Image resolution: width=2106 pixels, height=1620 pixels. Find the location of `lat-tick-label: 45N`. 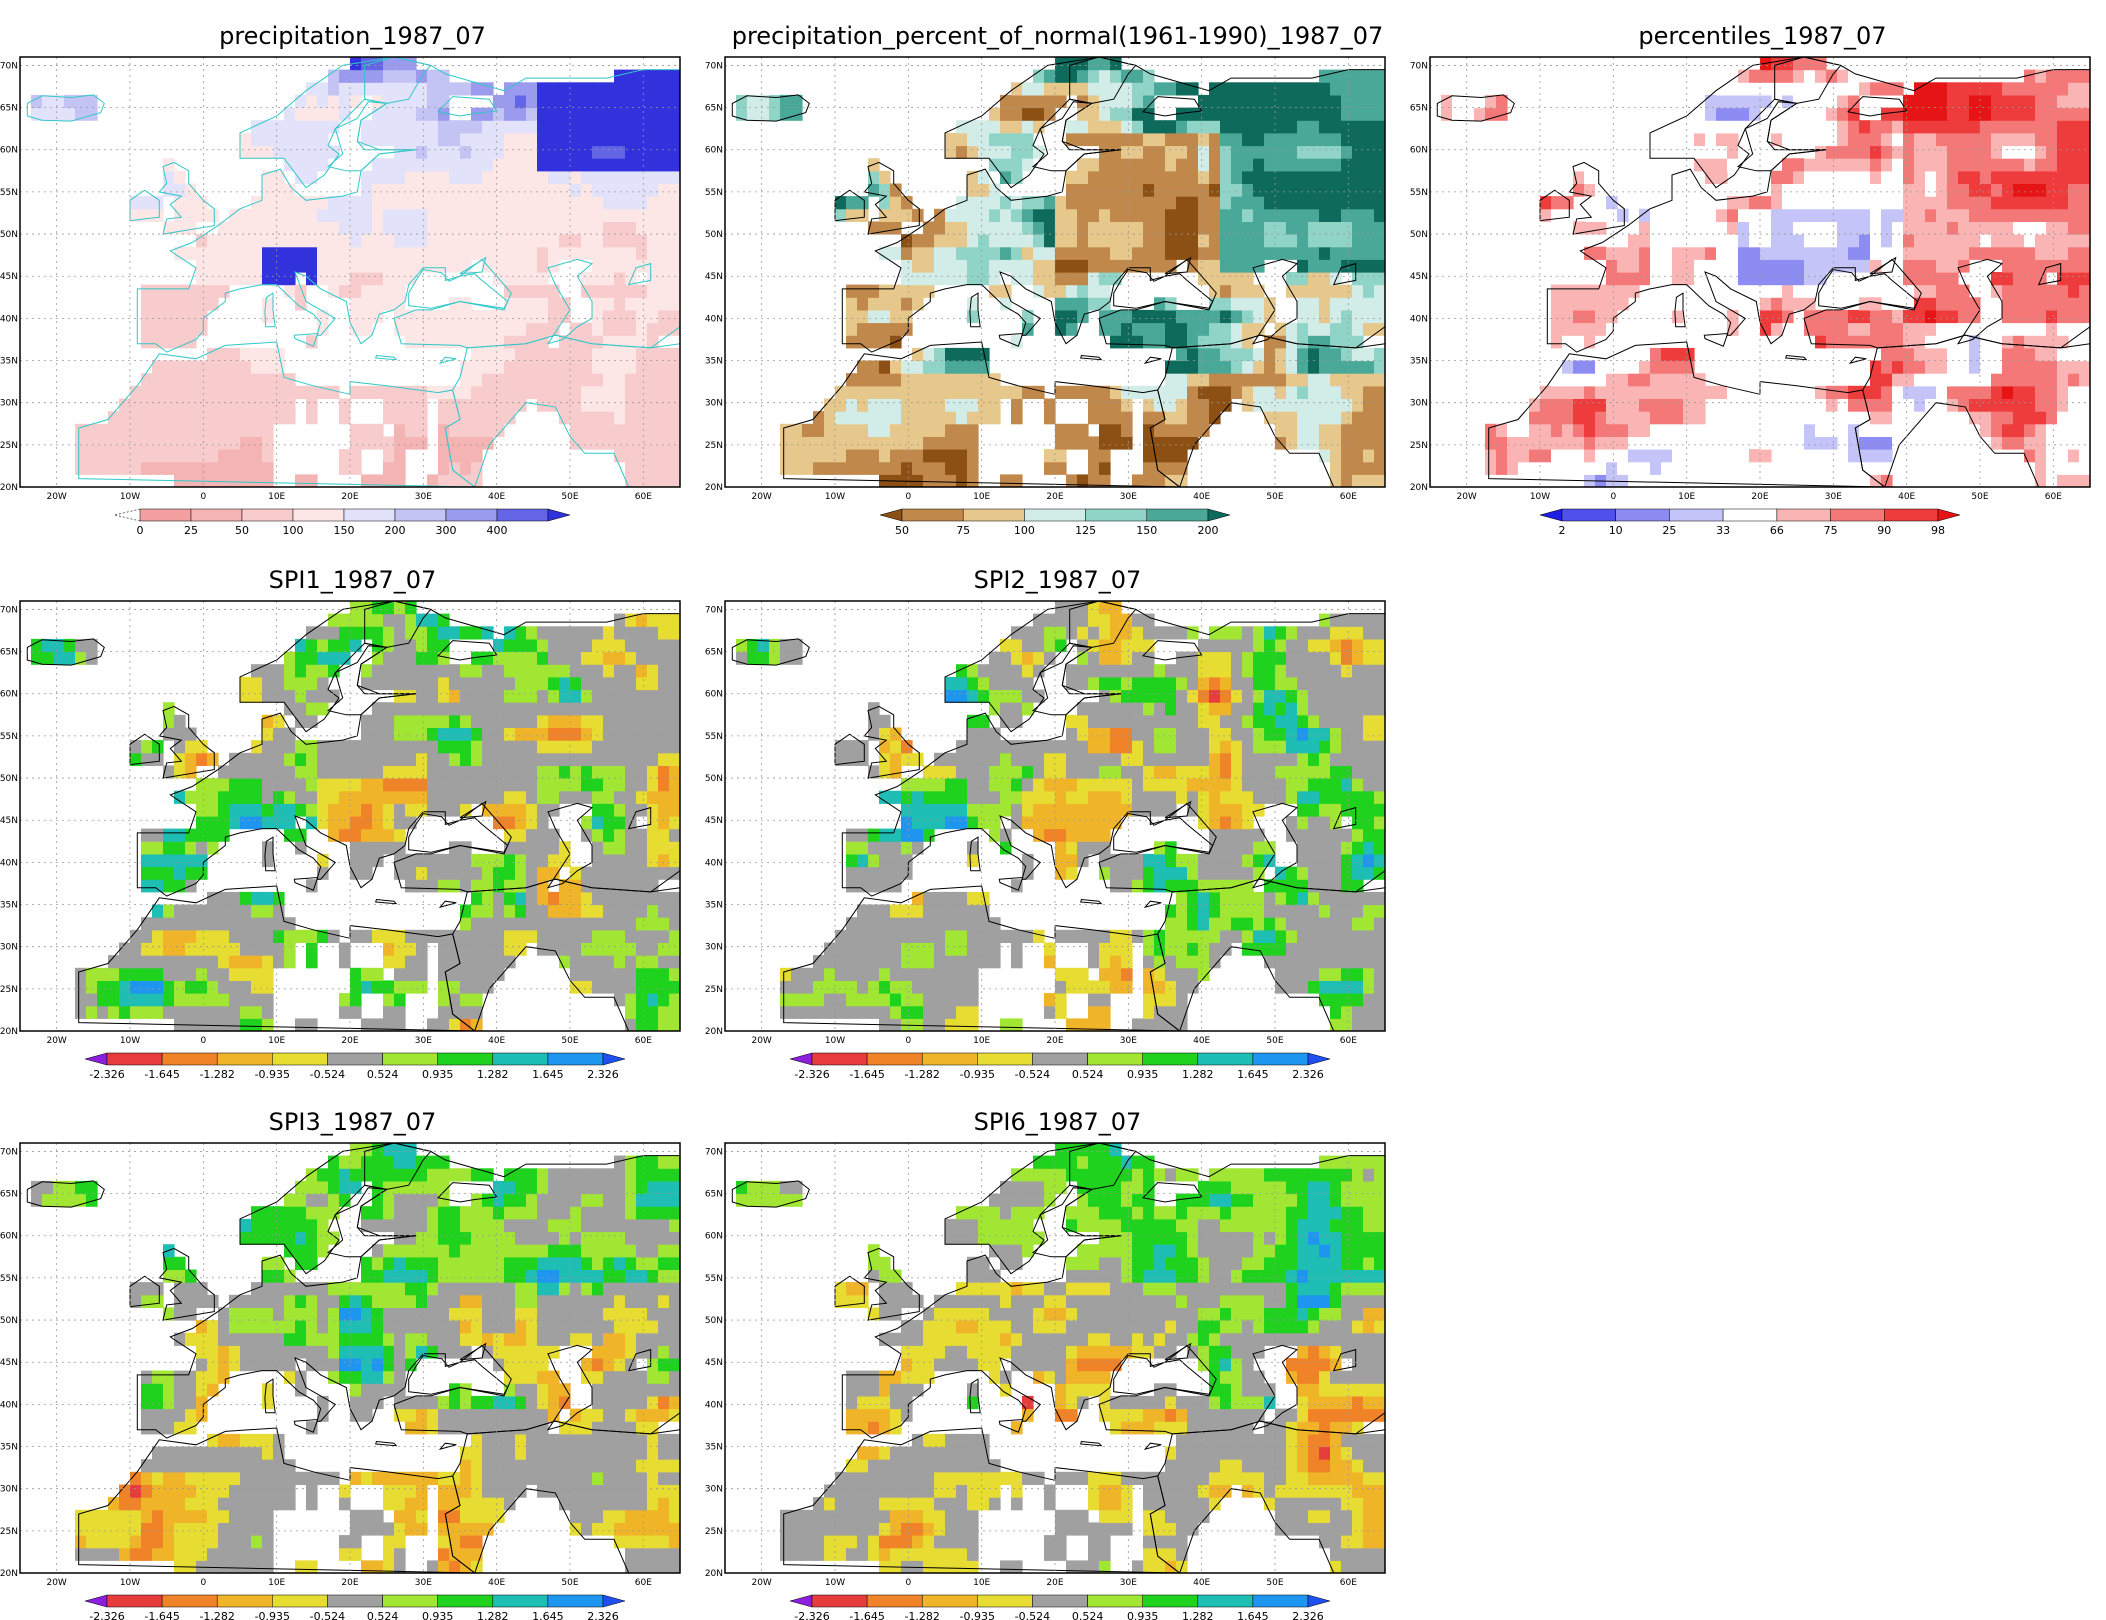

lat-tick-label: 45N is located at coordinates (714, 821).